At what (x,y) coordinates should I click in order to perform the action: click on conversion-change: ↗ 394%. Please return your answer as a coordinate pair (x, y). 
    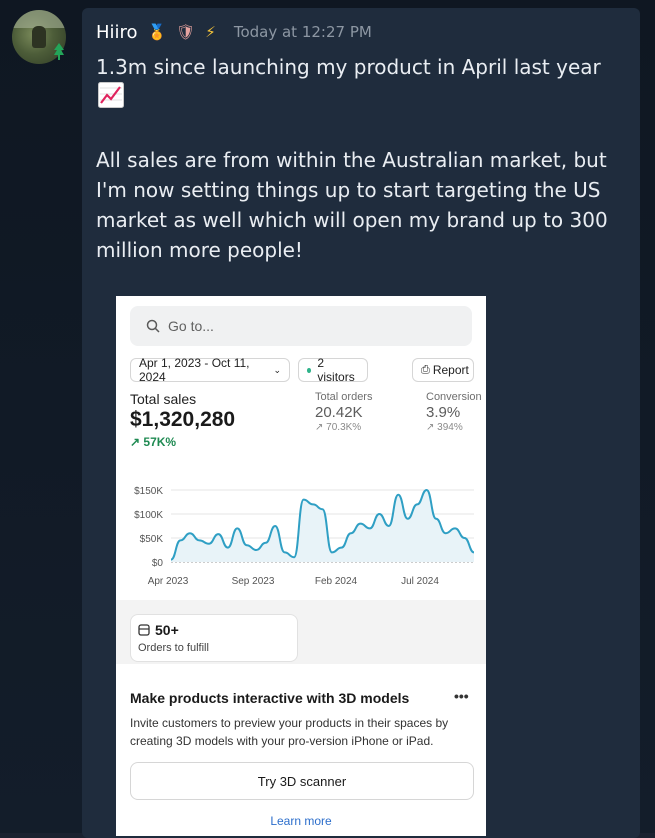
    Looking at the image, I should click on (444, 427).